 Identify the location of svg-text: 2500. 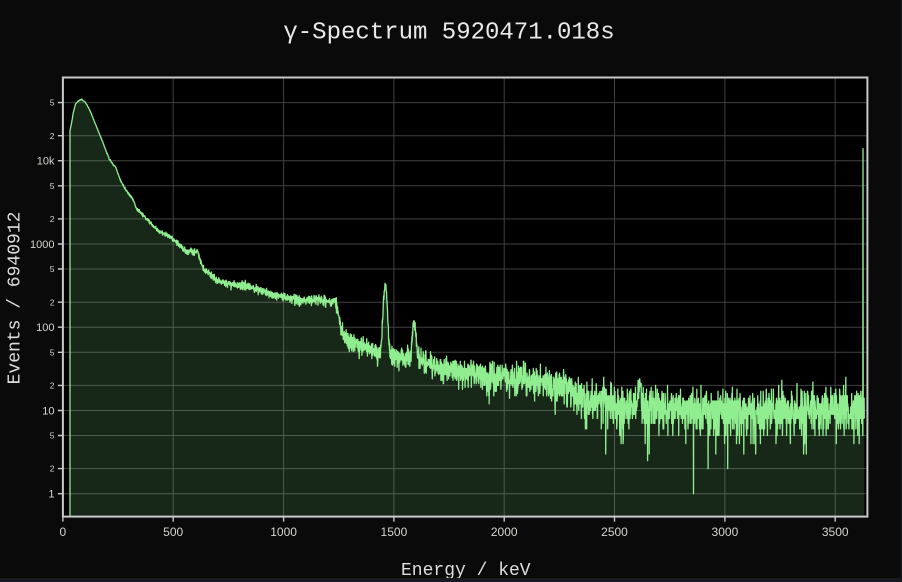
(614, 532).